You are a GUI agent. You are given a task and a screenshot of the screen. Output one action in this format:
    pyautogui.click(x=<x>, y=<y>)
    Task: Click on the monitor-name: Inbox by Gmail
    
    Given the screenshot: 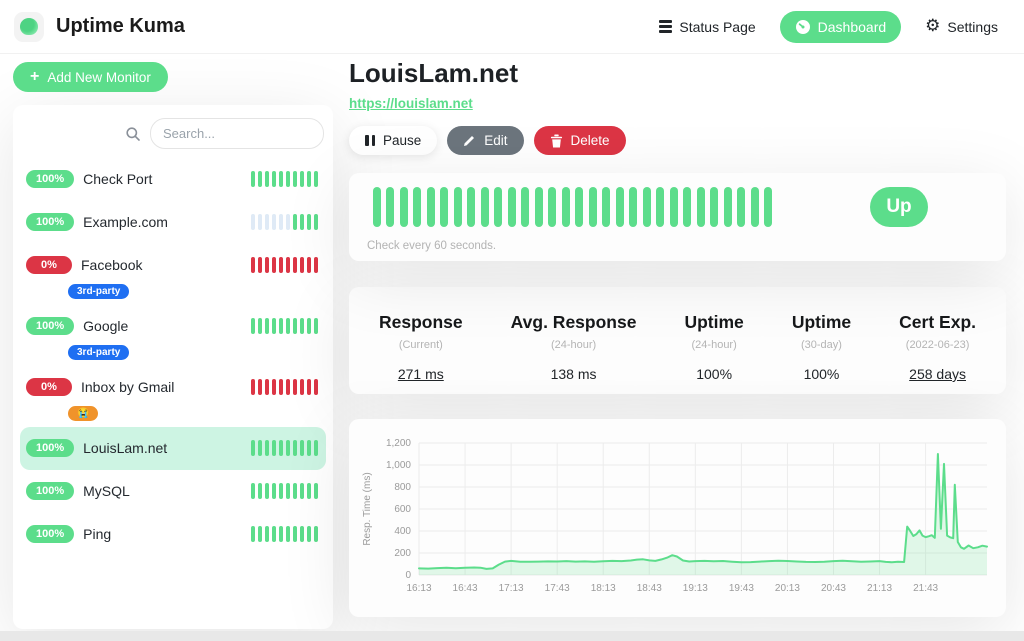 What is the action you would take?
    pyautogui.click(x=128, y=387)
    